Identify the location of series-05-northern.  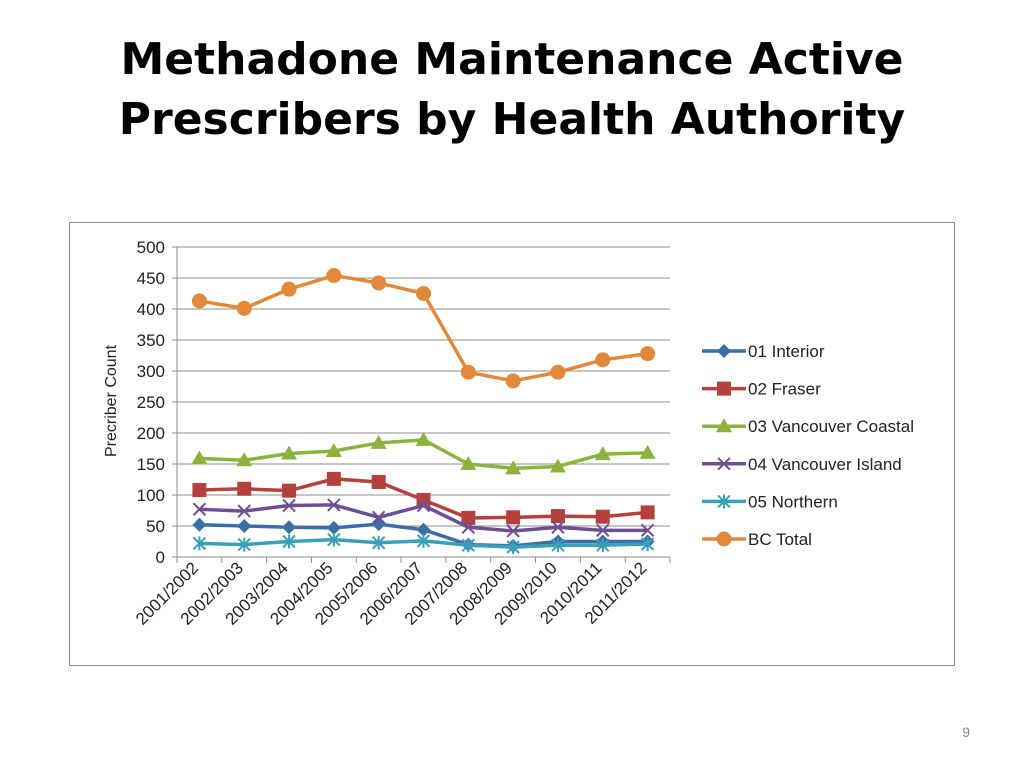
(423, 543).